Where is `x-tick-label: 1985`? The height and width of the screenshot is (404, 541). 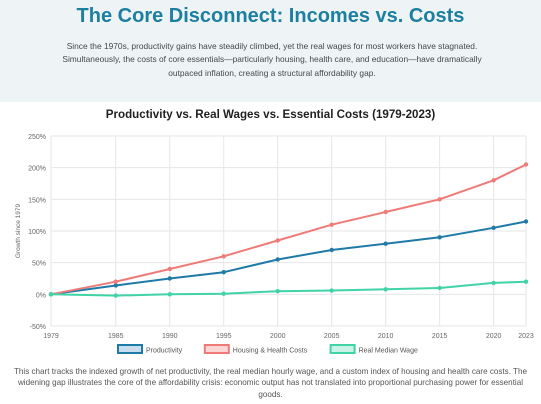
x-tick-label: 1985 is located at coordinates (116, 336).